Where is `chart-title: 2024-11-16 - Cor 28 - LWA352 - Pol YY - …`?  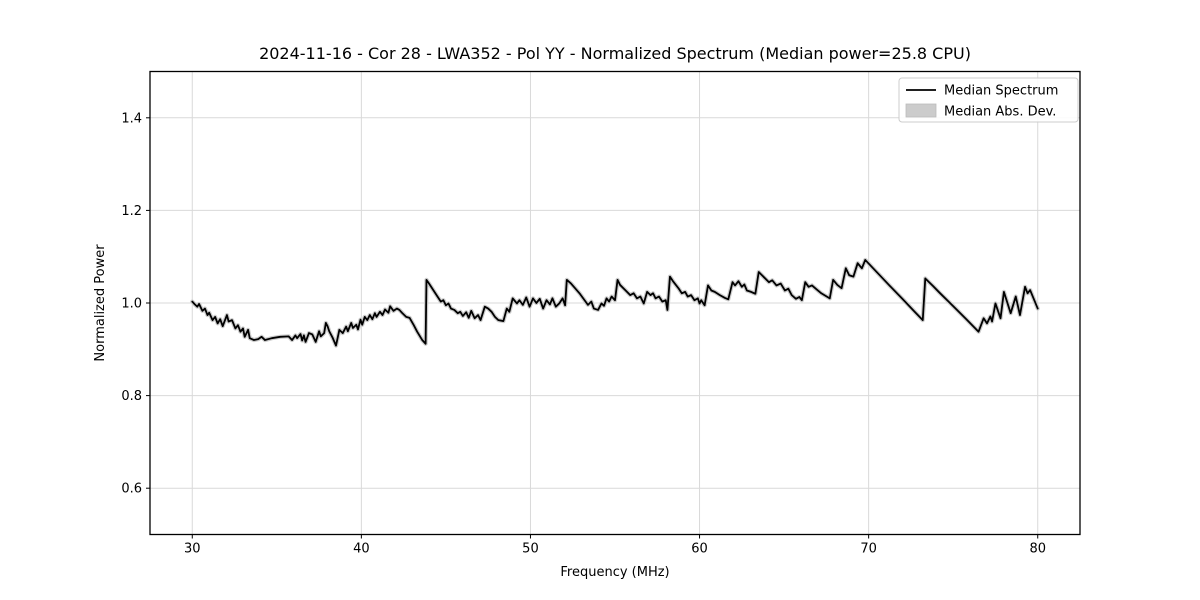 chart-title: 2024-11-16 - Cor 28 - LWA352 - Pol YY - … is located at coordinates (615, 53).